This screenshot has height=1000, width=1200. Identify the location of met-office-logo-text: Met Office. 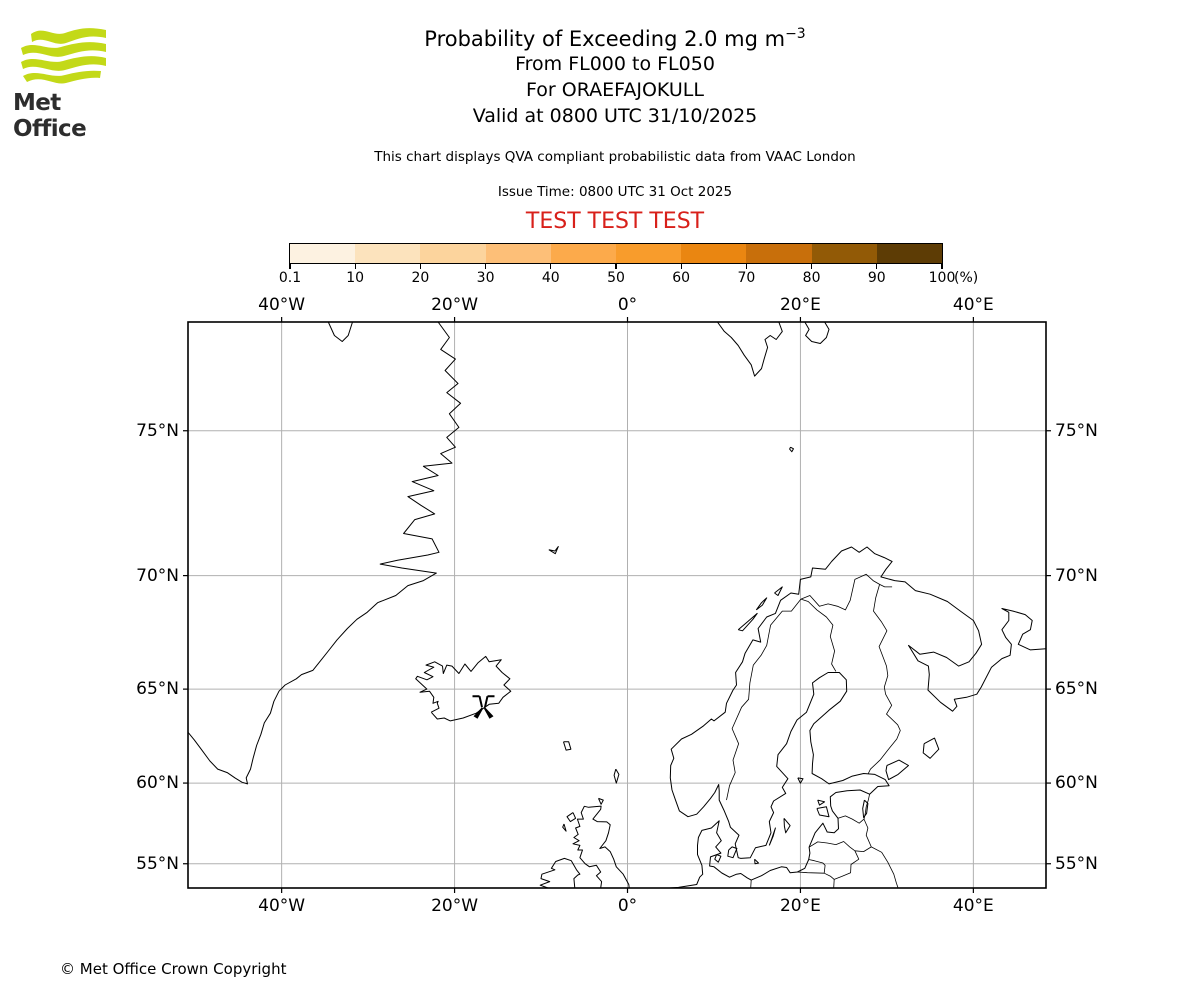
(50, 116).